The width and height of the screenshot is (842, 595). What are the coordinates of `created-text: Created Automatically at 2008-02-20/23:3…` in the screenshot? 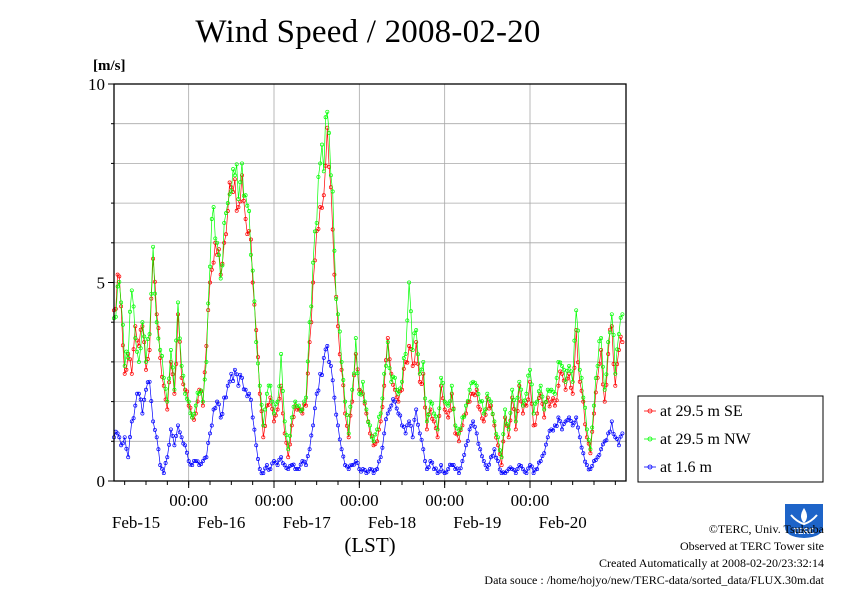 It's located at (711, 563).